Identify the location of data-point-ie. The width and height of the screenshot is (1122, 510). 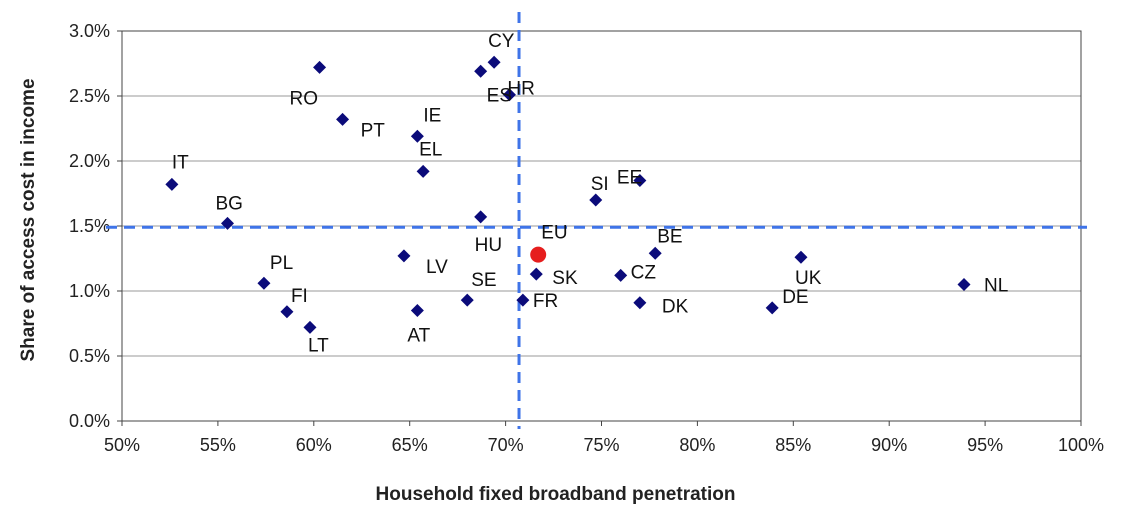
(417, 136).